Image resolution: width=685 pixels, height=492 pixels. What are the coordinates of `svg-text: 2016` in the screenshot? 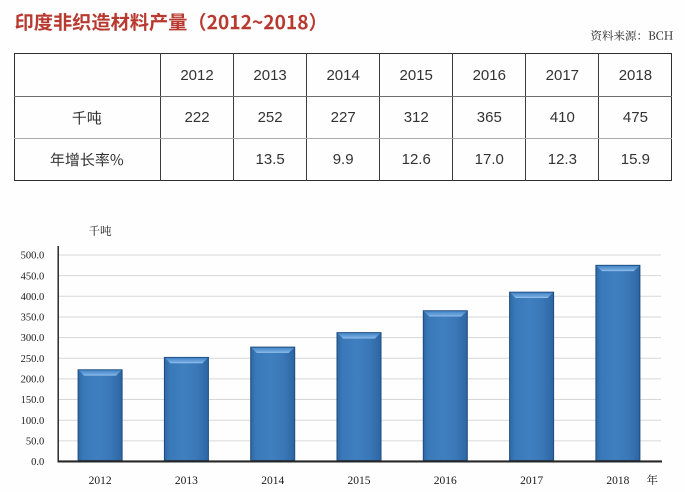 It's located at (445, 481).